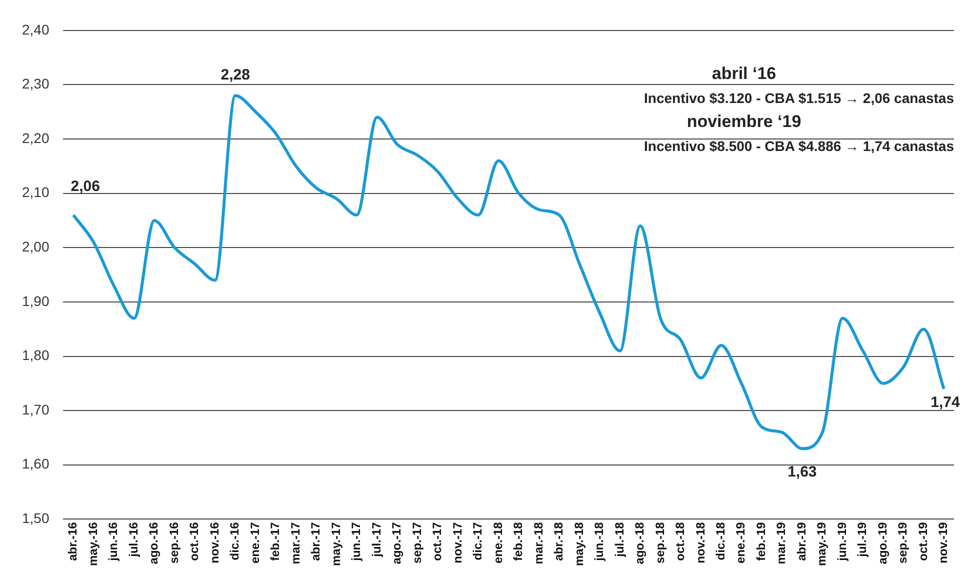 The image size is (980, 577). Describe the element at coordinates (376, 540) in the screenshot. I see `x-tick-label: jul.-17` at that location.